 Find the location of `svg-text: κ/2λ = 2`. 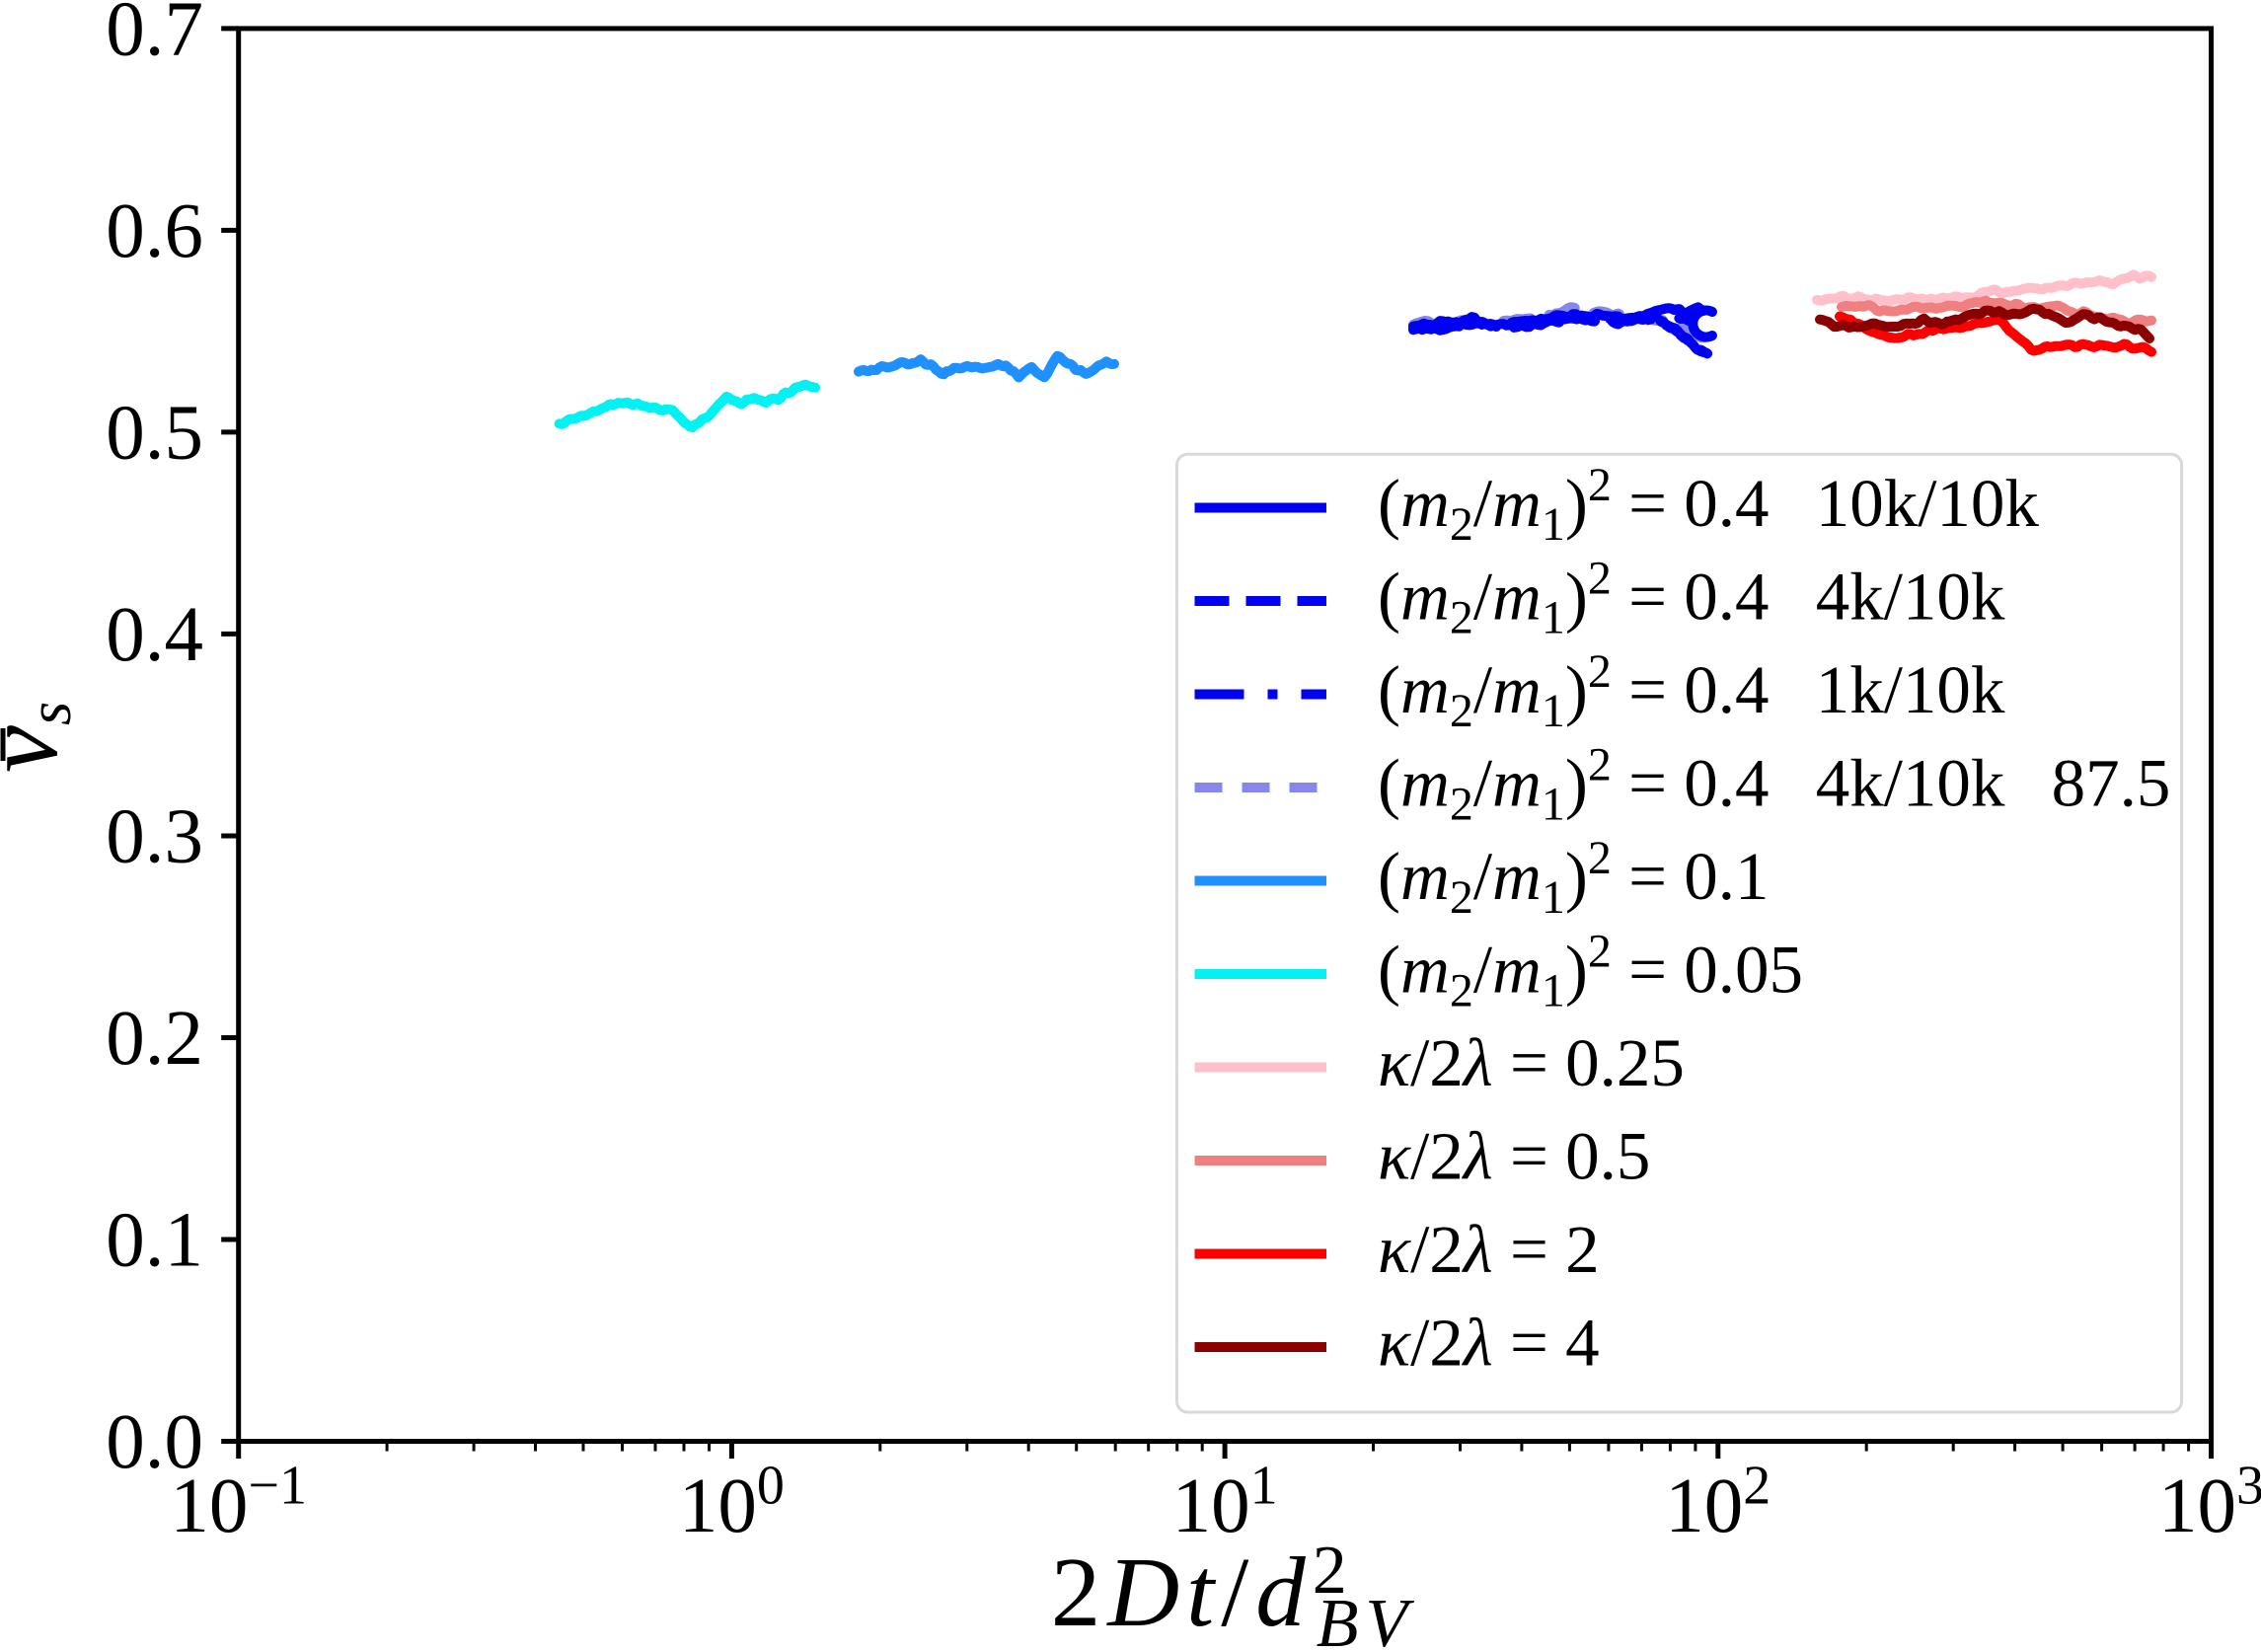

svg-text: κ/2λ = 2 is located at coordinates (1489, 1250).